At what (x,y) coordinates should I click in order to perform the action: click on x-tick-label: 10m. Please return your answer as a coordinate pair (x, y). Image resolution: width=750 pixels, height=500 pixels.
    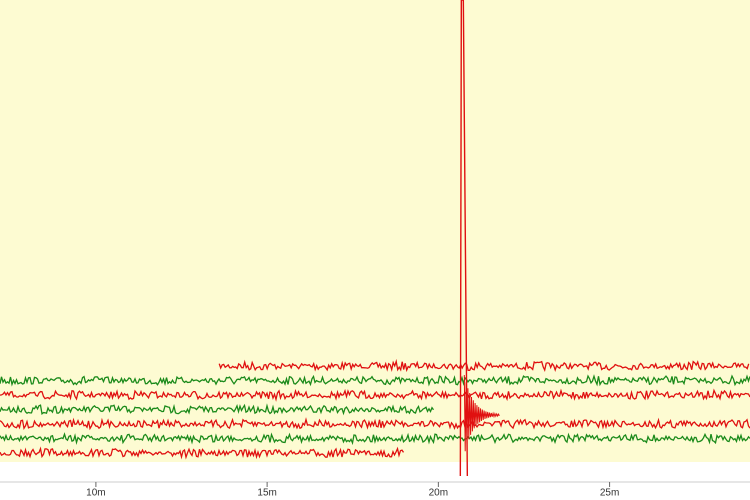
    Looking at the image, I should click on (95, 493).